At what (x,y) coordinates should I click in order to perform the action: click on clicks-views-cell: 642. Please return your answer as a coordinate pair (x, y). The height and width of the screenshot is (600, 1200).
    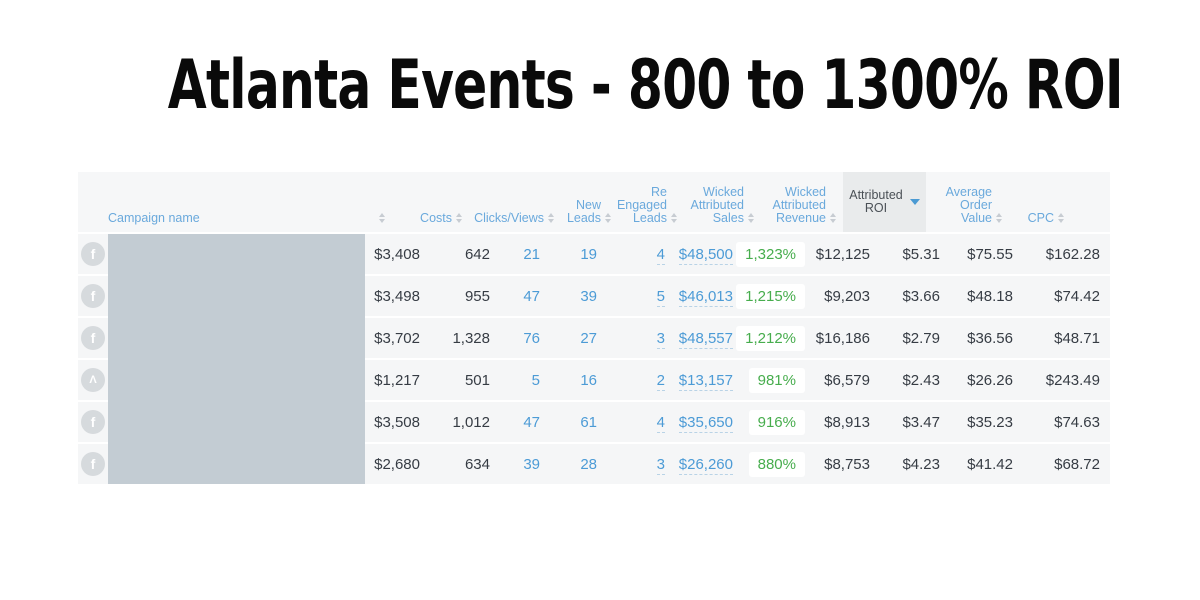
    Looking at the image, I should click on (477, 254).